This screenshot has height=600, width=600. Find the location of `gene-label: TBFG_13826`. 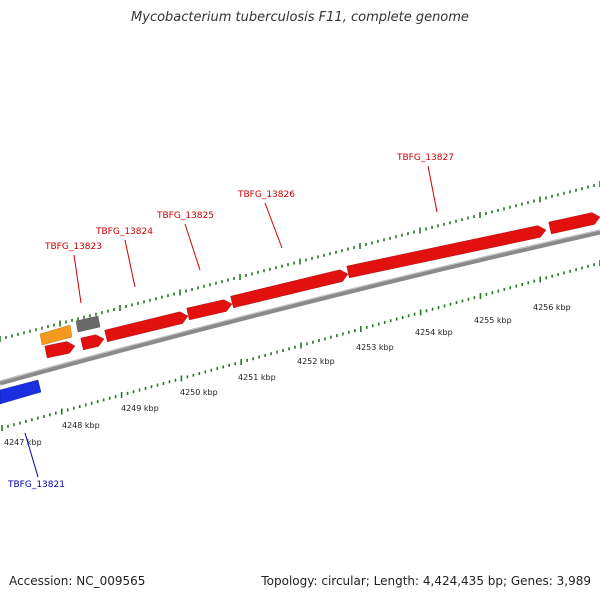

gene-label: TBFG_13826 is located at coordinates (266, 195).